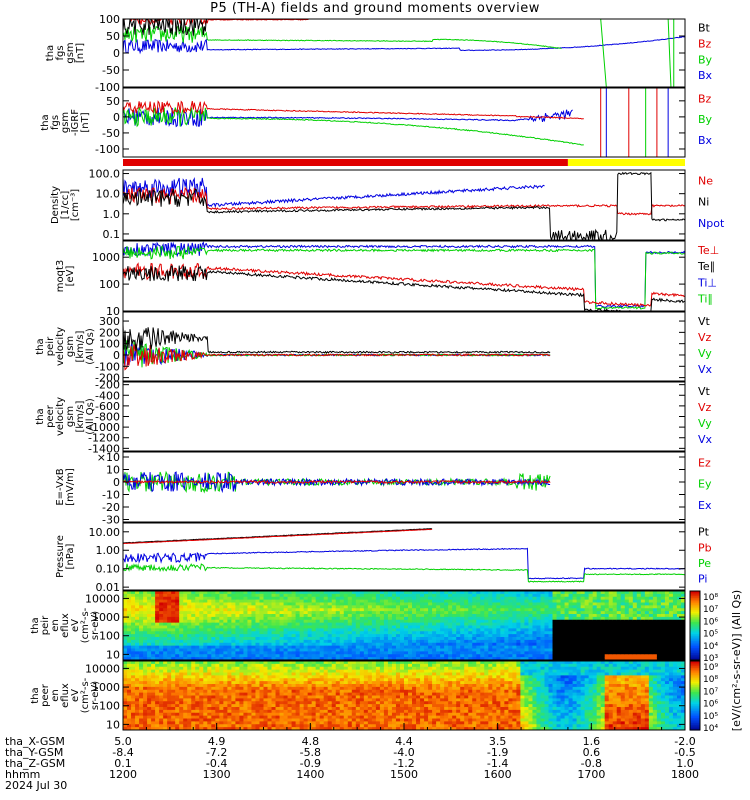  What do you see at coordinates (348, 116) in the screenshot?
I see `series-Bx` at bounding box center [348, 116].